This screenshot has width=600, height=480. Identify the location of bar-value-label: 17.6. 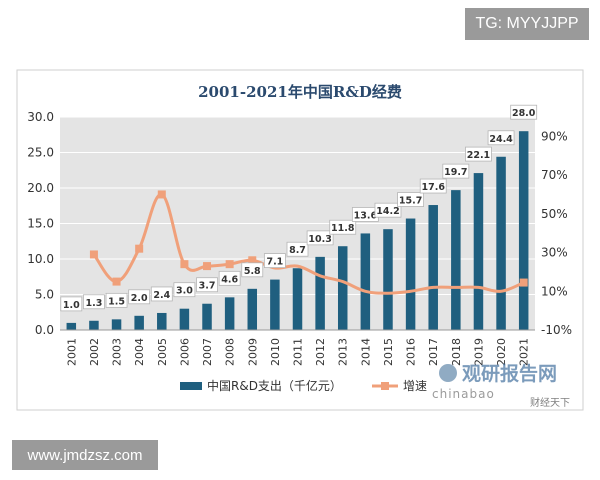
(433, 187).